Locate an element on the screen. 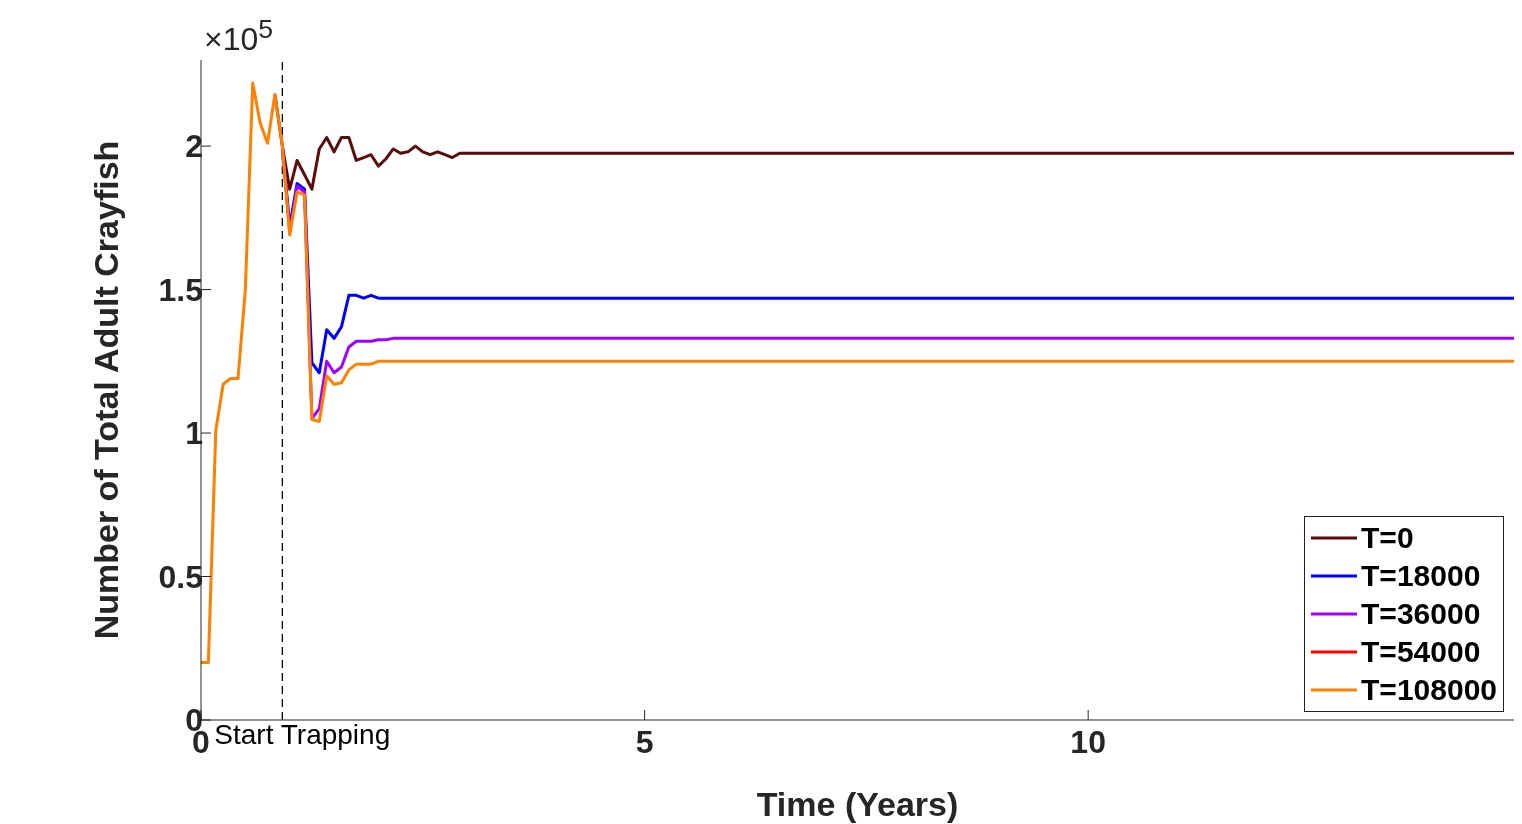  y-tick-label: 2 is located at coordinates (194, 146).